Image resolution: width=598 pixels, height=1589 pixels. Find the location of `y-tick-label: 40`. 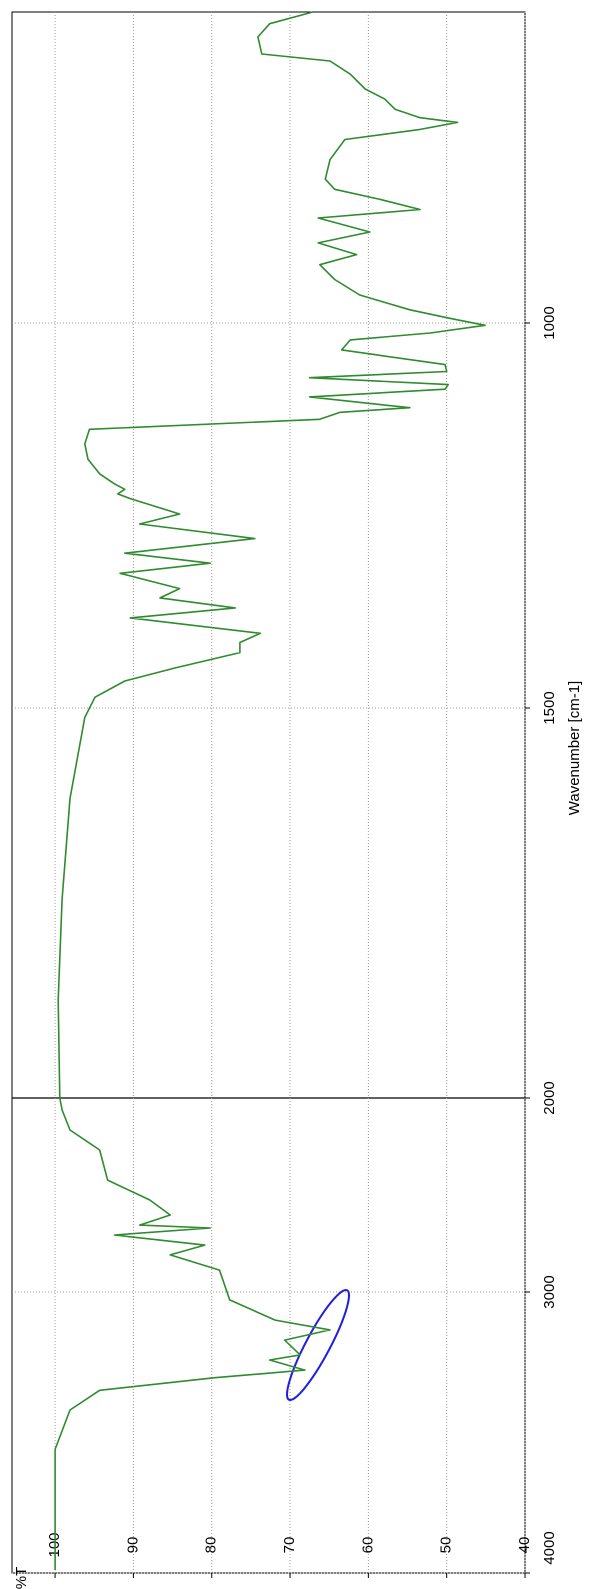

y-tick-label: 40 is located at coordinates (524, 1545).